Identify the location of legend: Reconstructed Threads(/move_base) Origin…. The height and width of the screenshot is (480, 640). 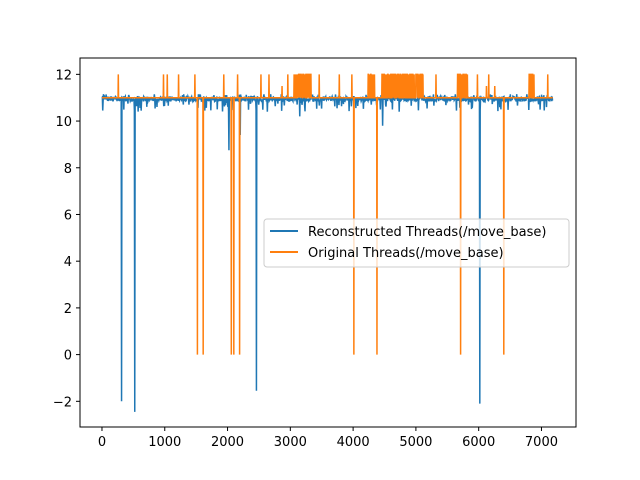
(416, 243).